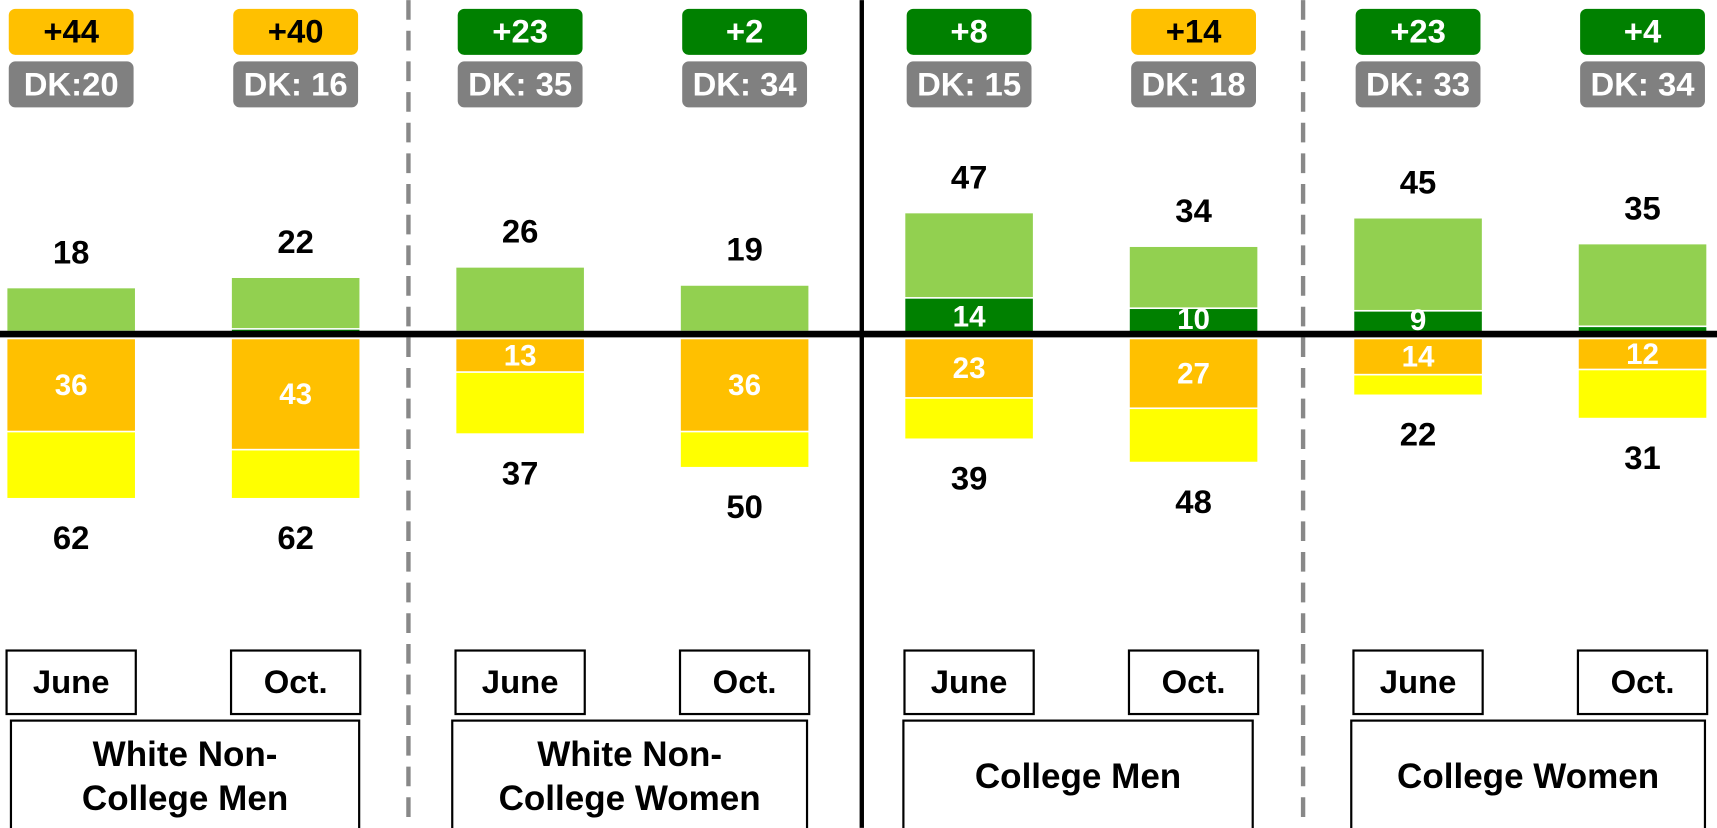 The image size is (1717, 828). I want to click on negative-strong-label: 13, so click(520, 355).